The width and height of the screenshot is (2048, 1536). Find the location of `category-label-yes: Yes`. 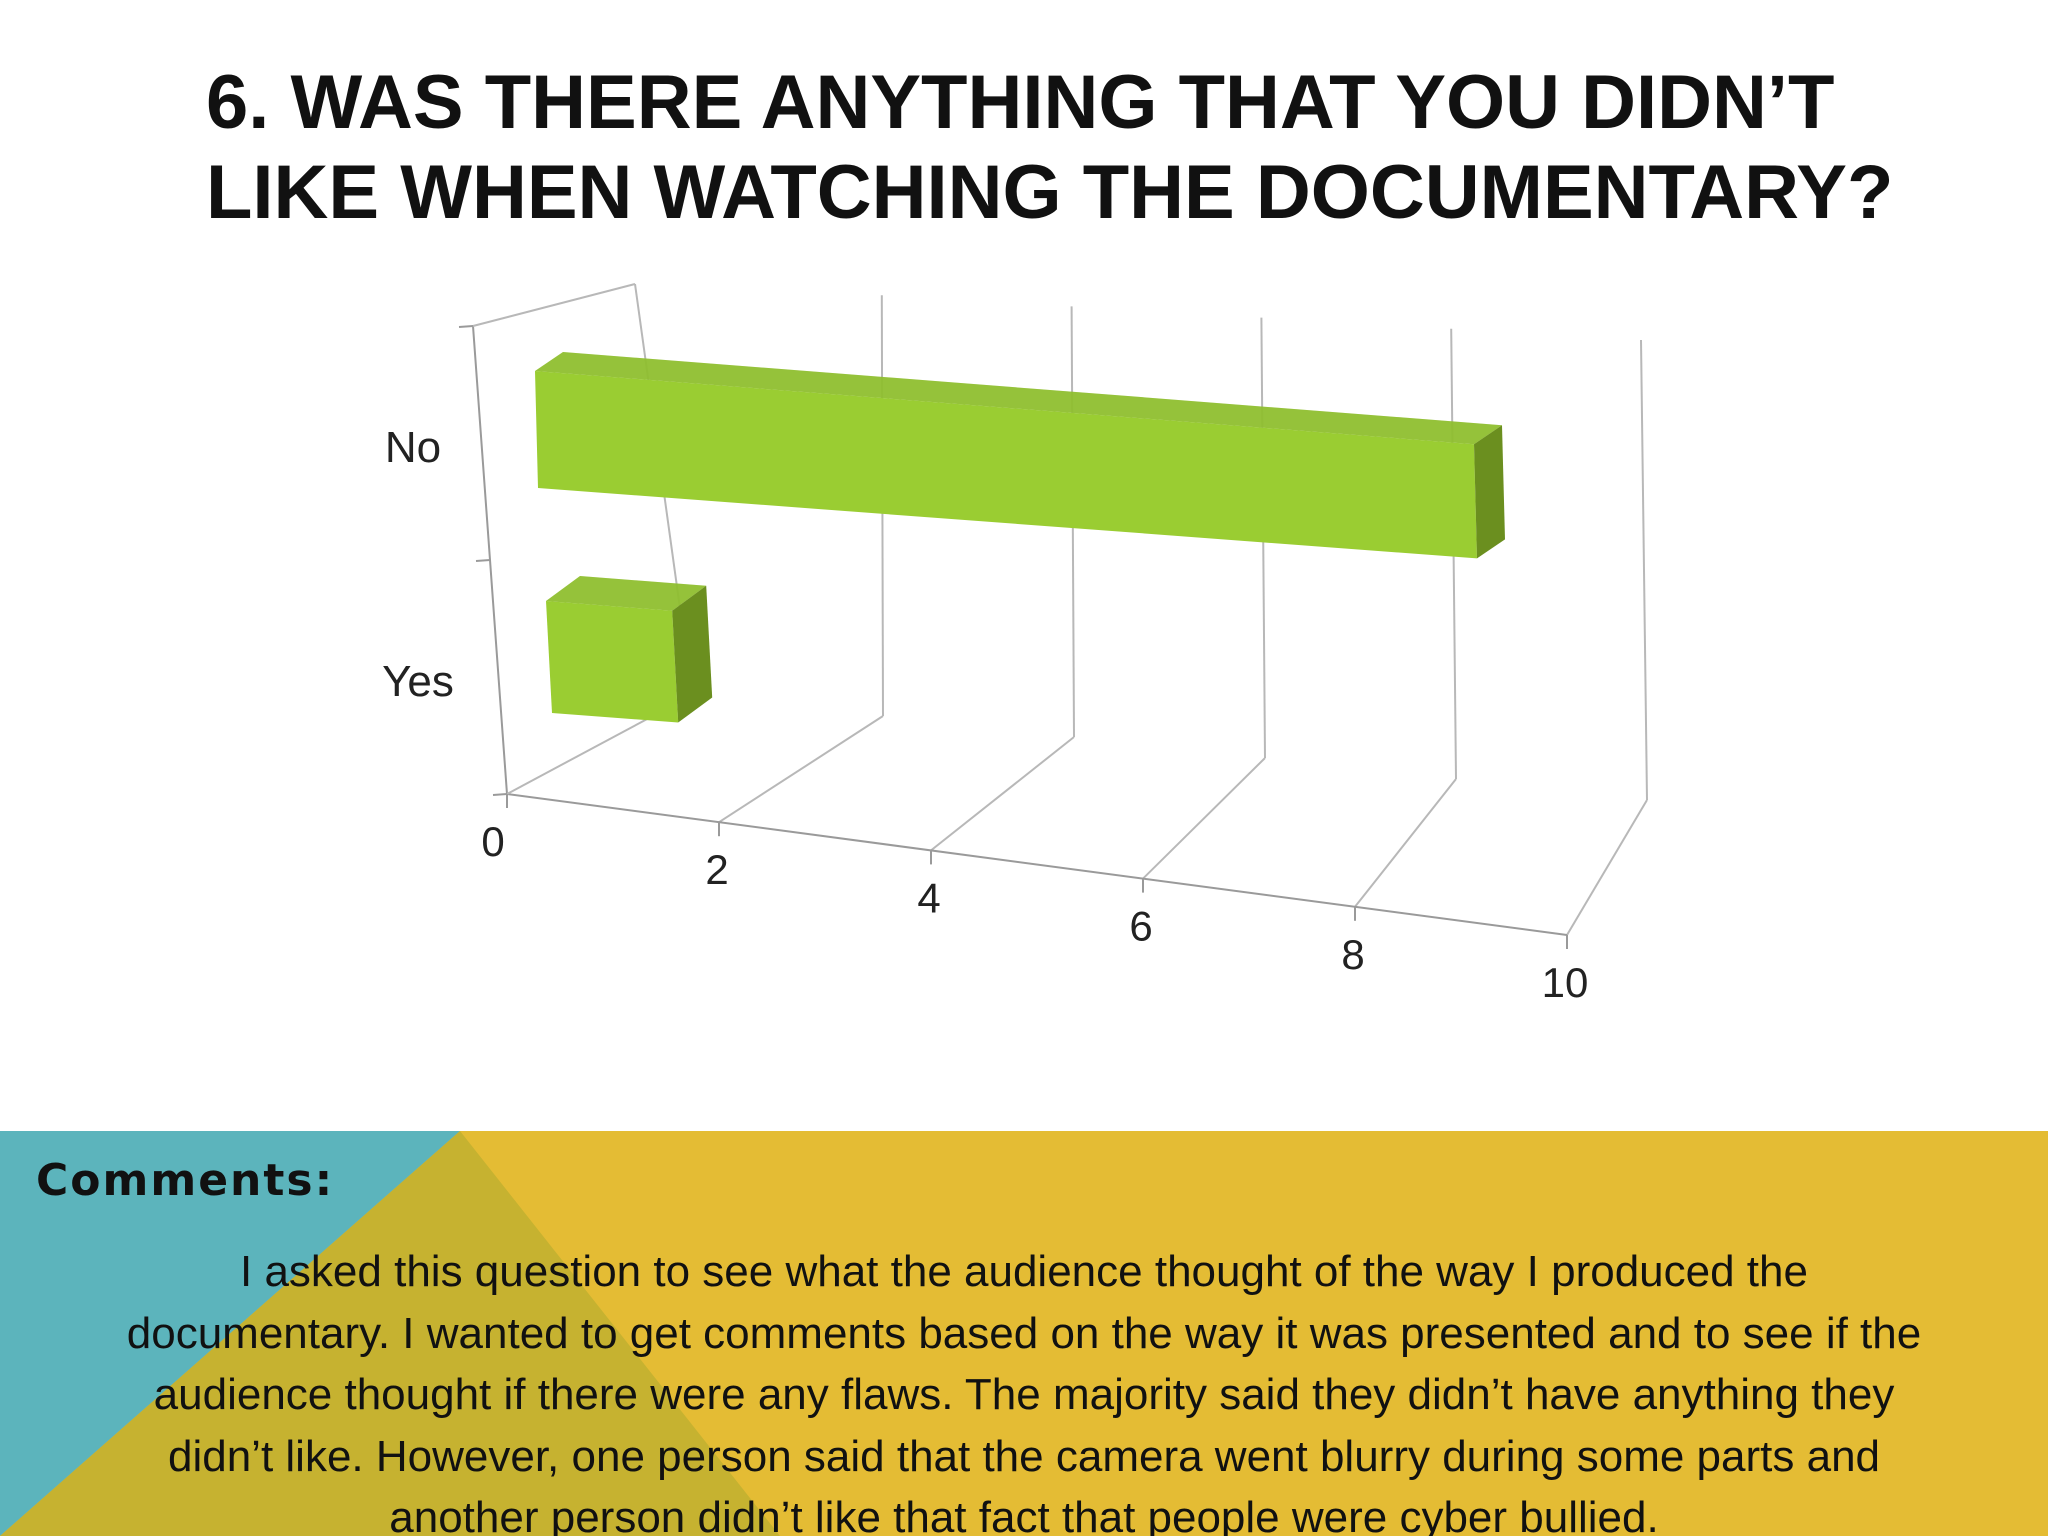

category-label-yes: Yes is located at coordinates (418, 681).